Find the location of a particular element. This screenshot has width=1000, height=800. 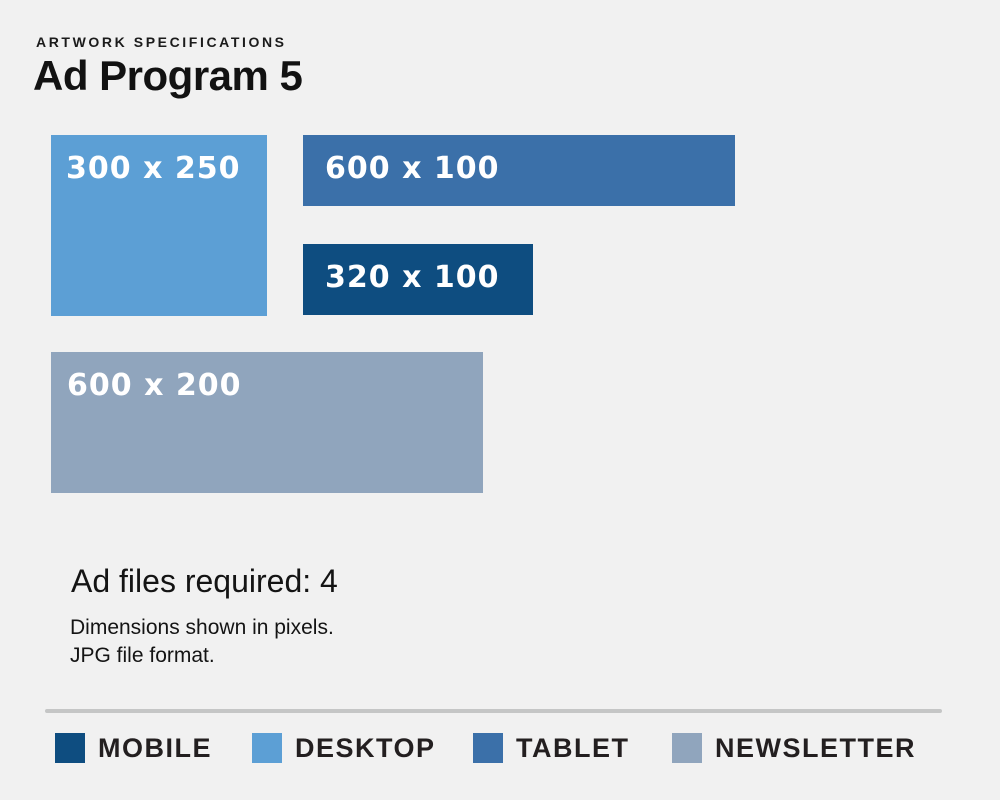

legend-label: NEWSLETTER is located at coordinates (815, 748).